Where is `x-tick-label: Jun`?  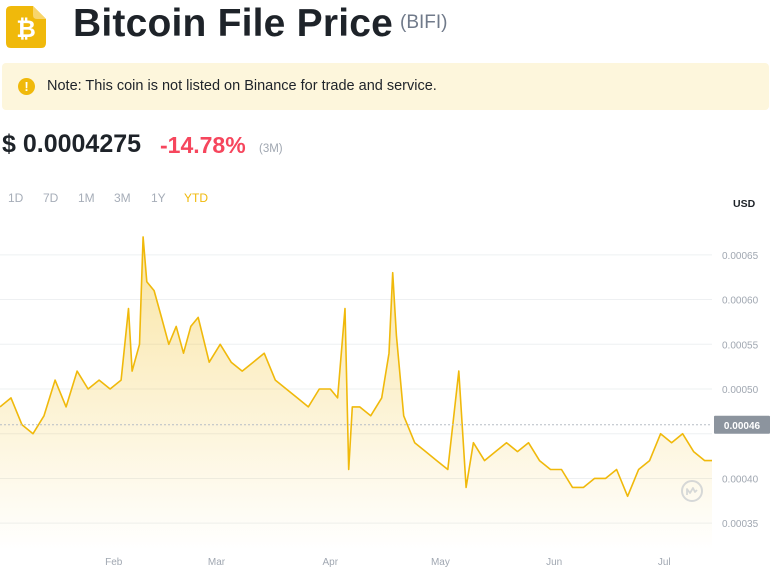
x-tick-label: Jun is located at coordinates (554, 562).